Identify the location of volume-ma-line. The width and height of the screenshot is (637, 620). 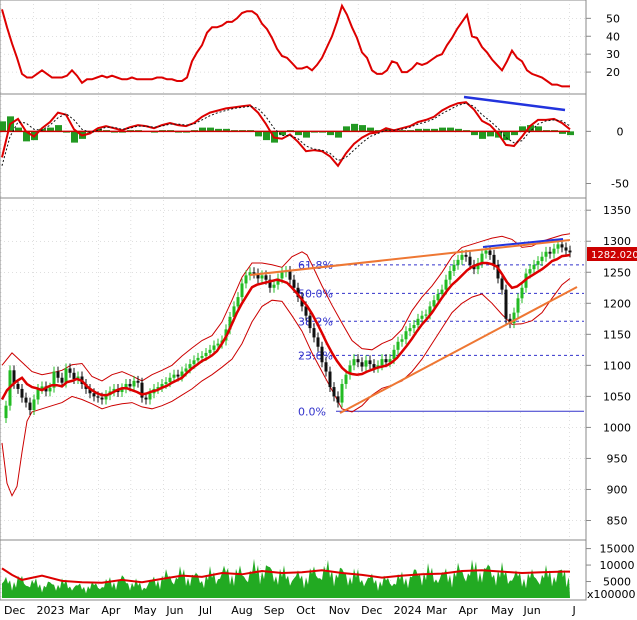
(285, 575).